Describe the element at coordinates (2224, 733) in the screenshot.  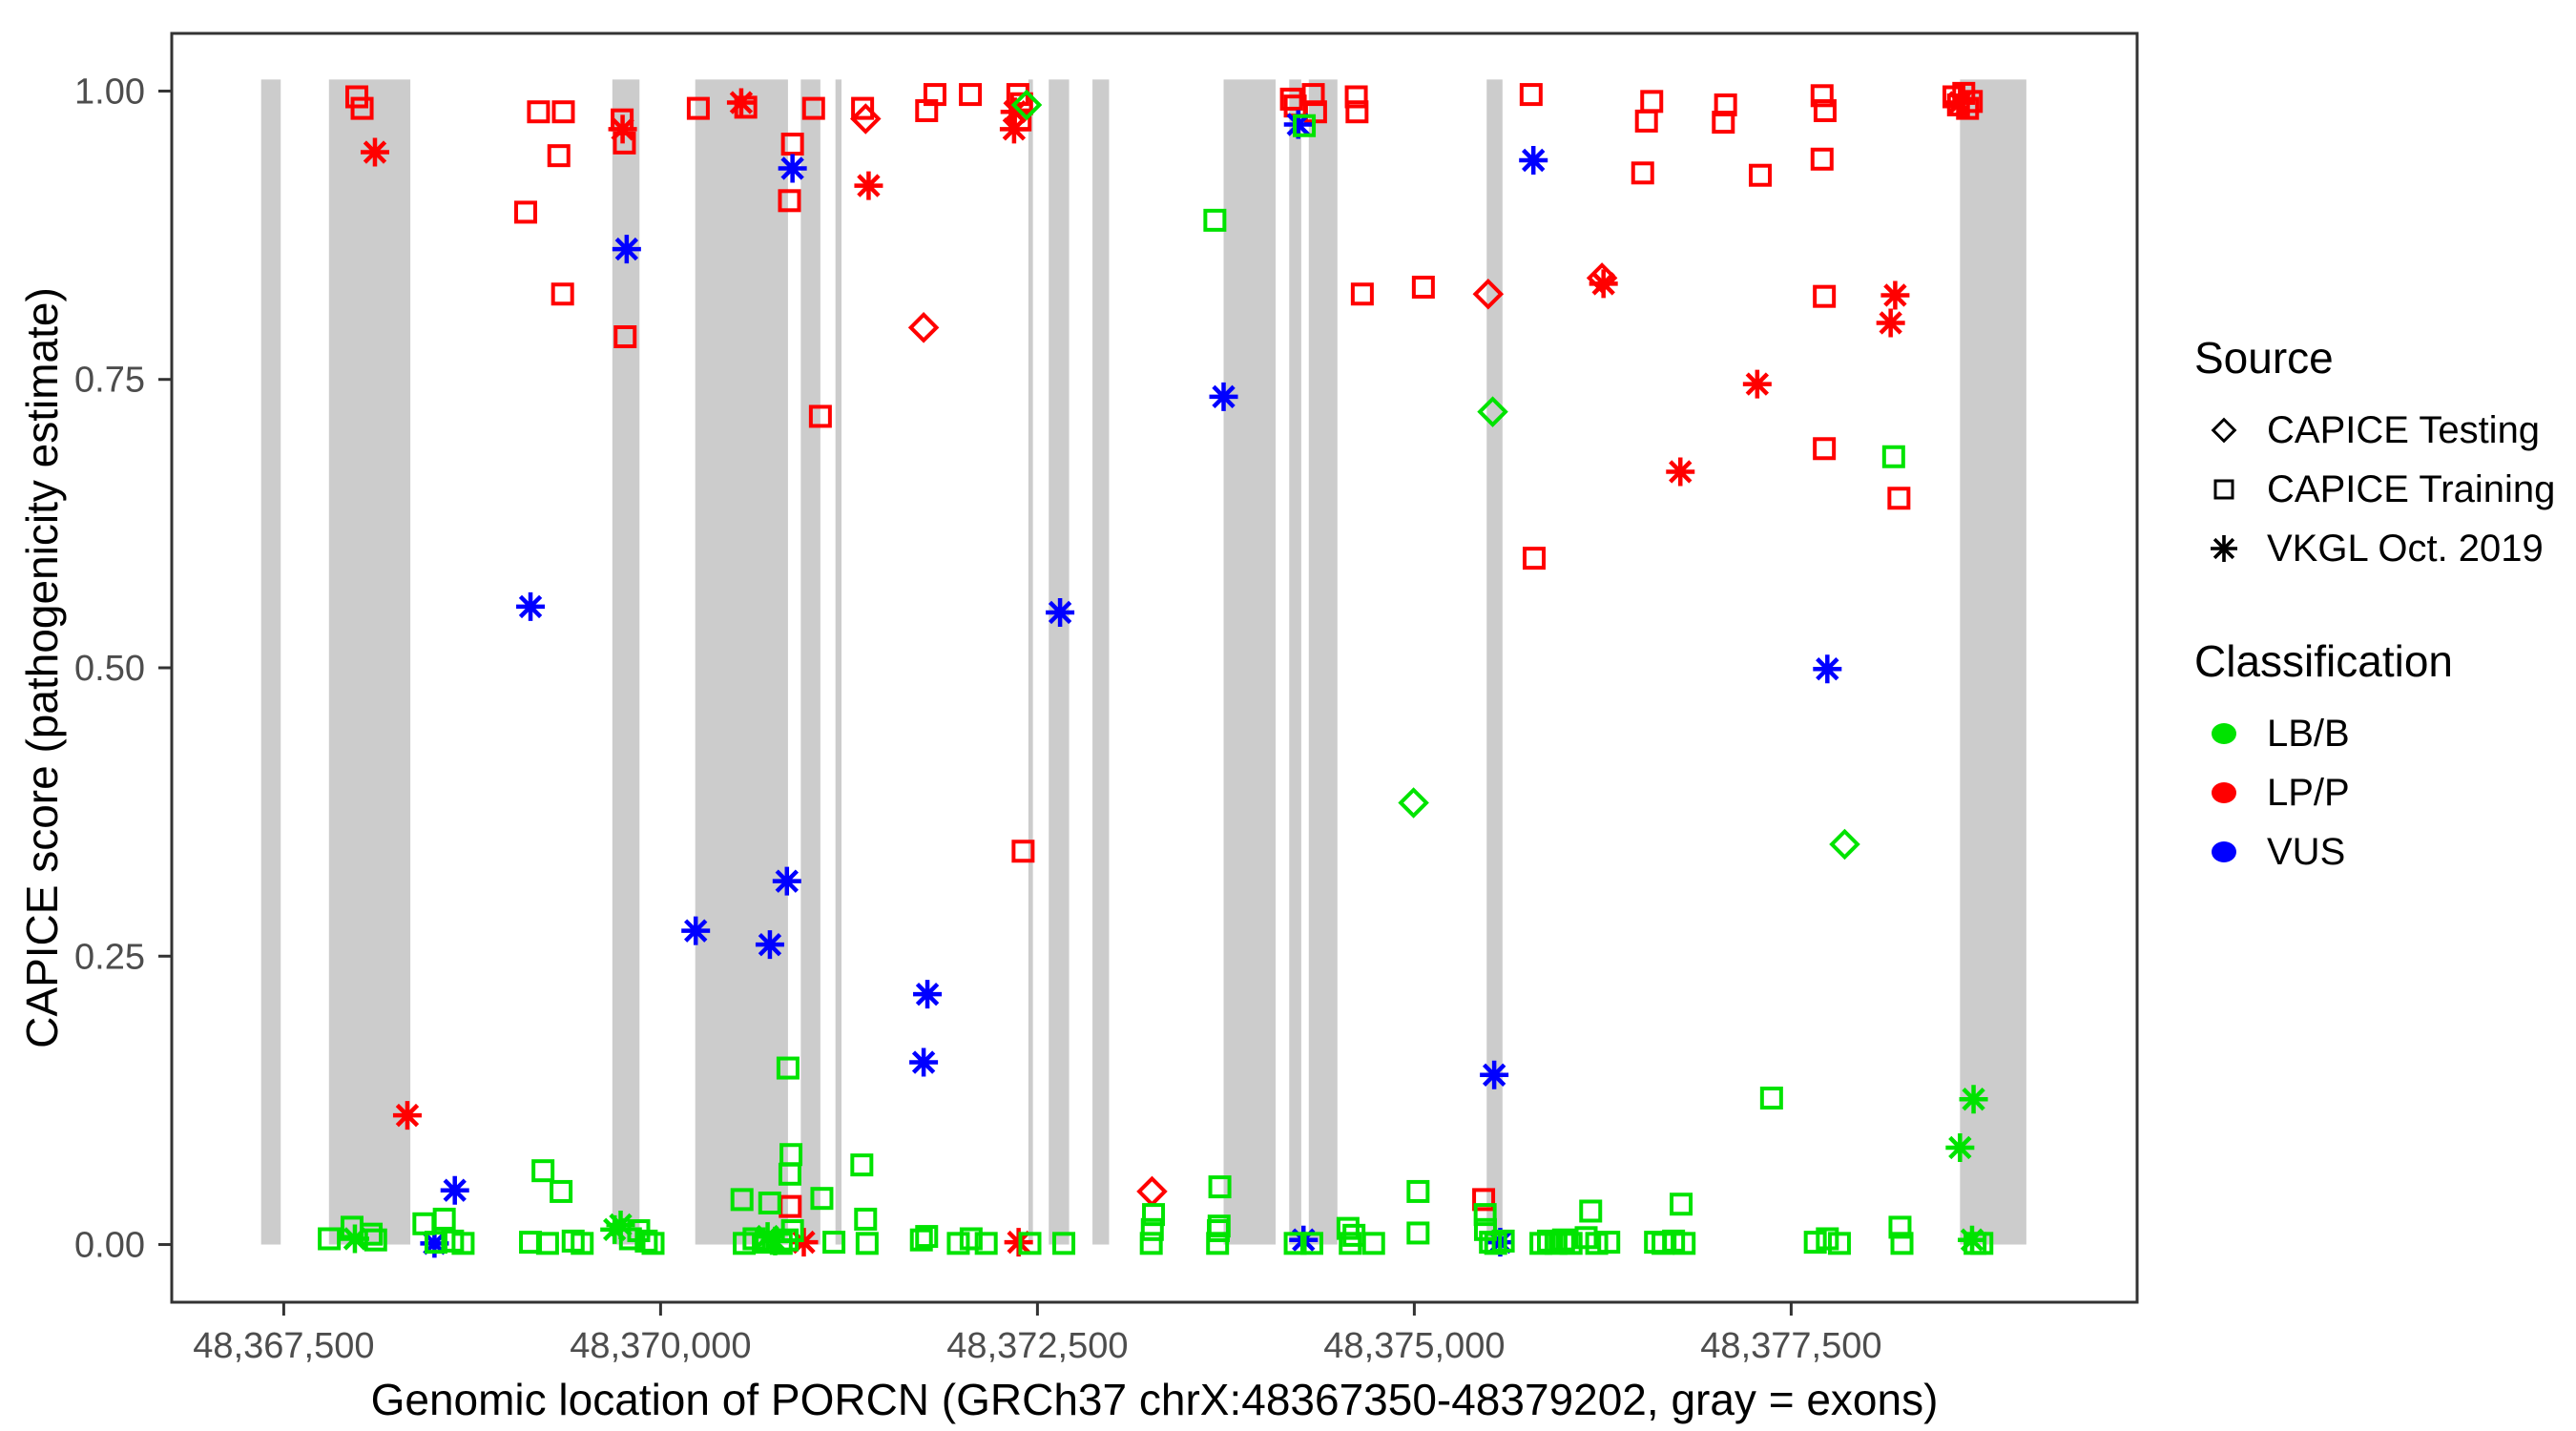
I see `lbb-color-dot` at that location.